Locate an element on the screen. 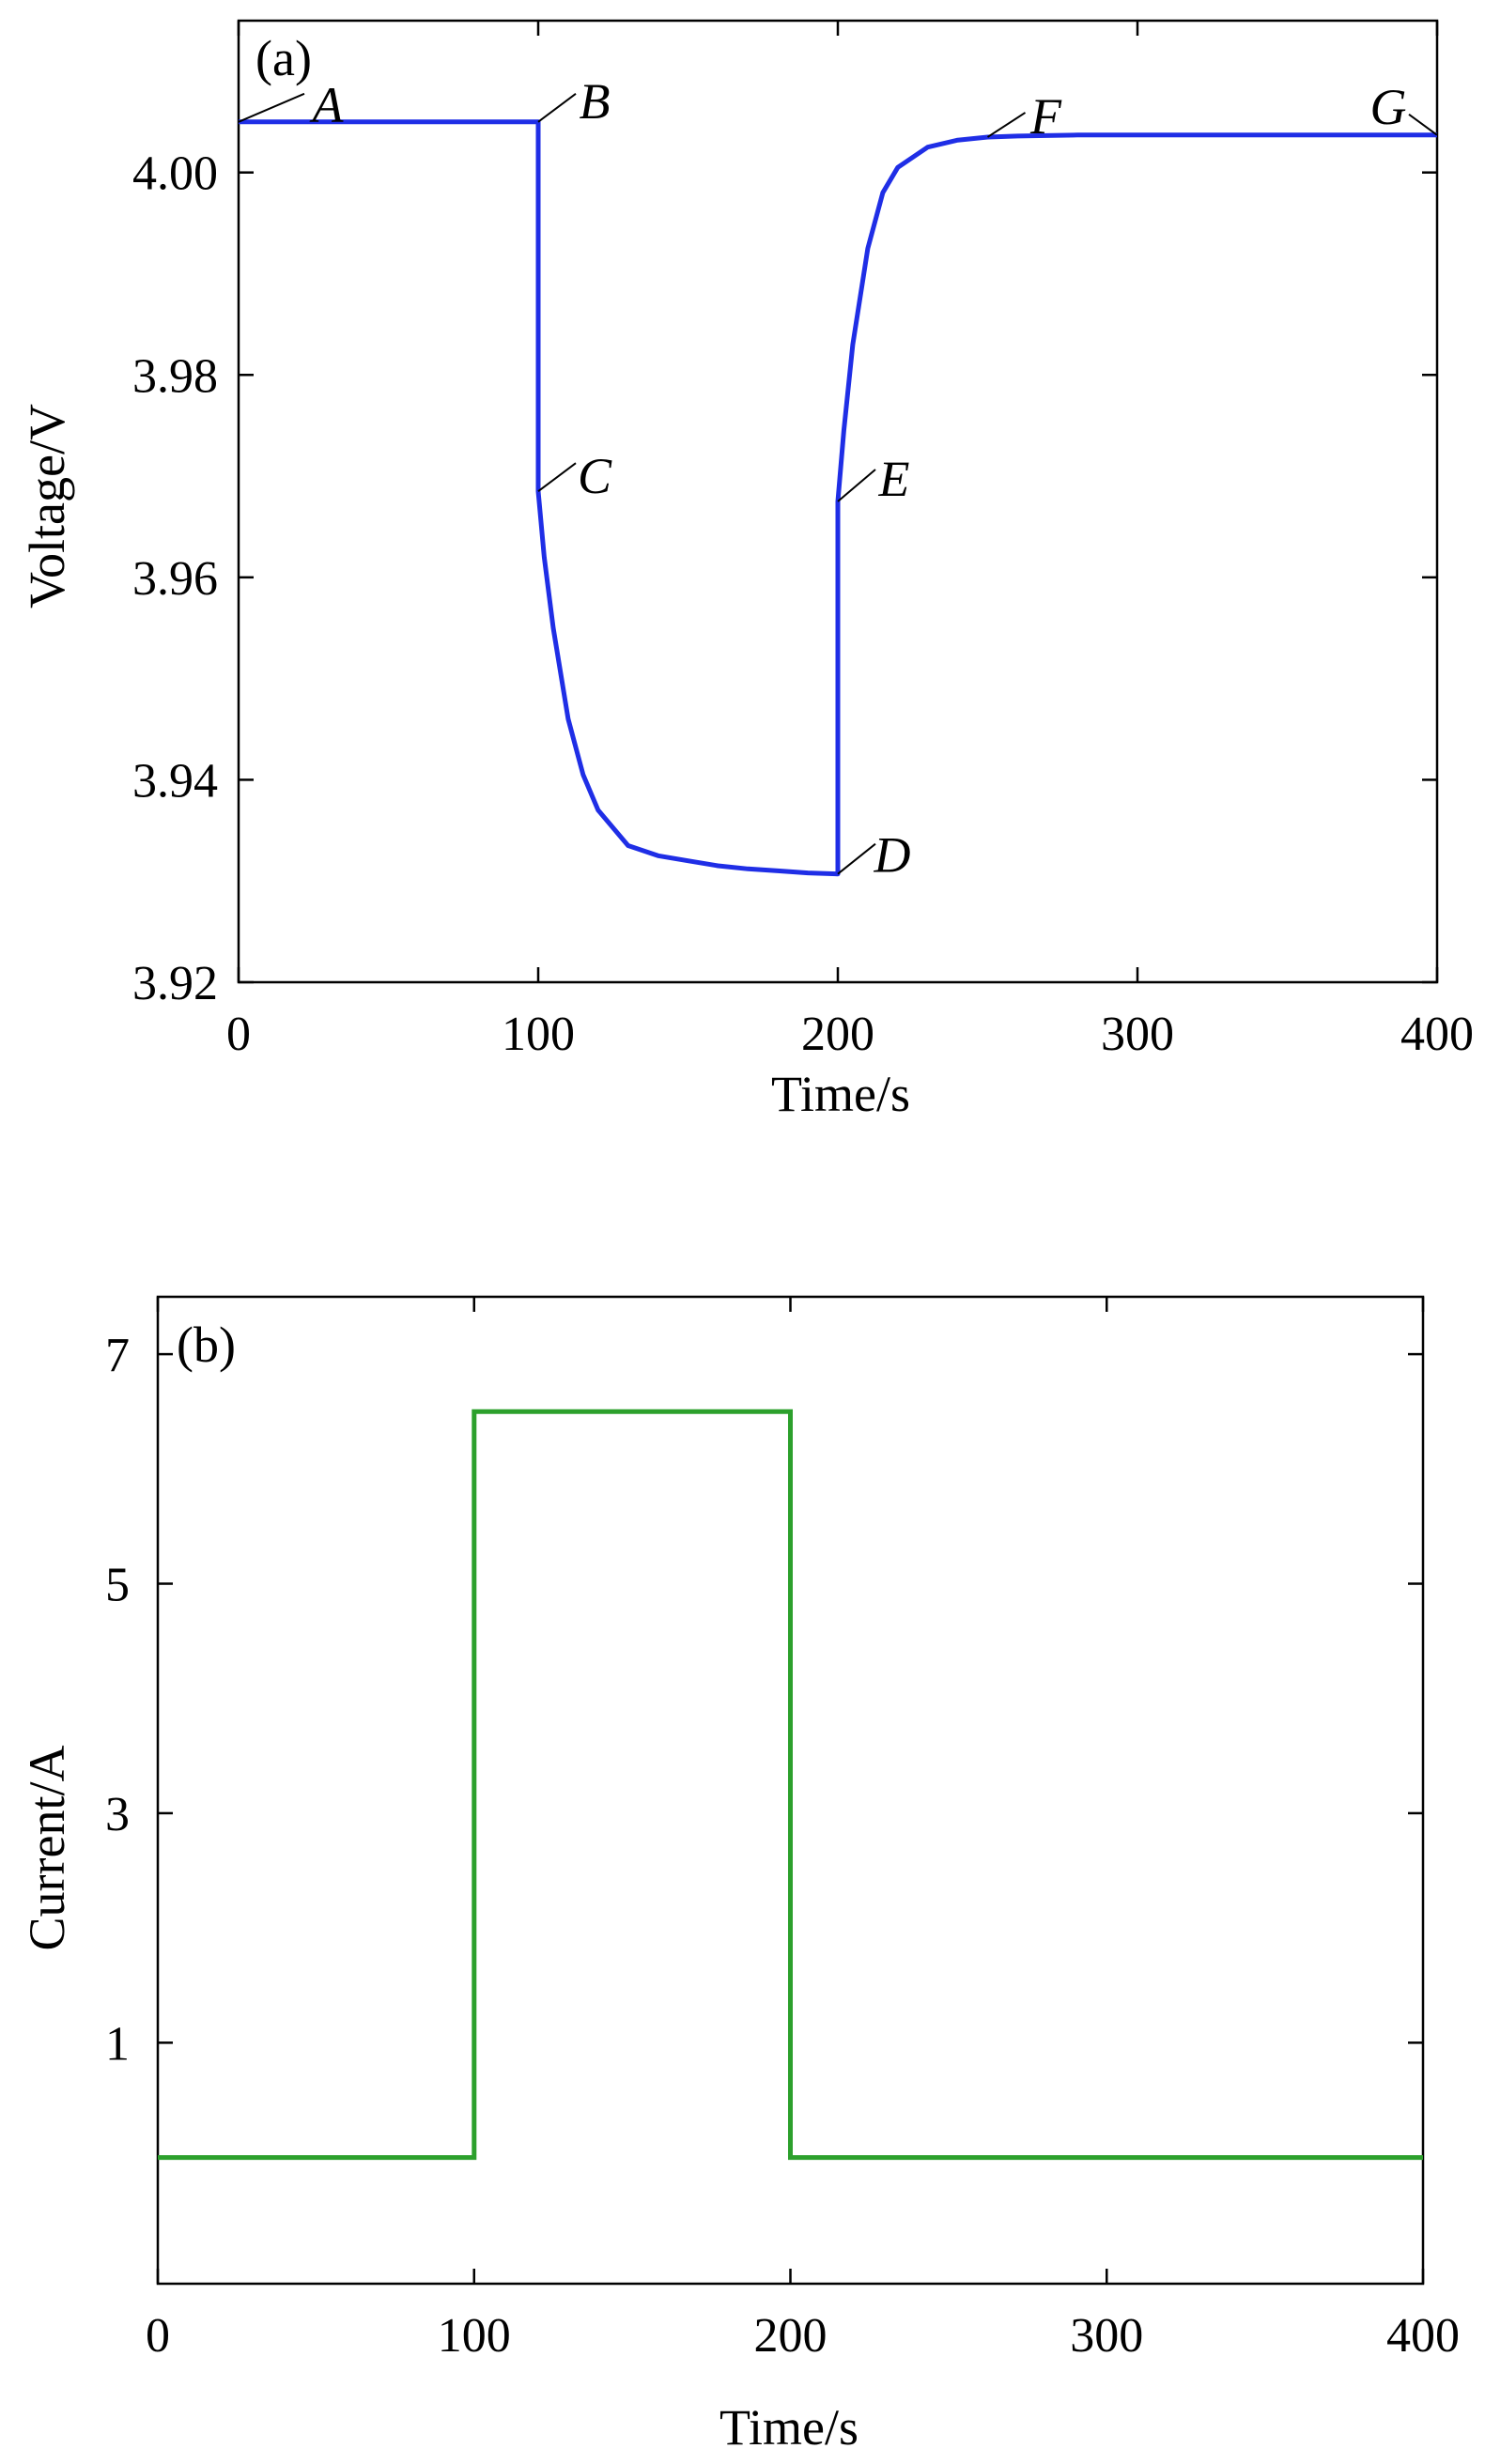 This screenshot has height=2464, width=1485. point-label-f: F is located at coordinates (1045, 116).